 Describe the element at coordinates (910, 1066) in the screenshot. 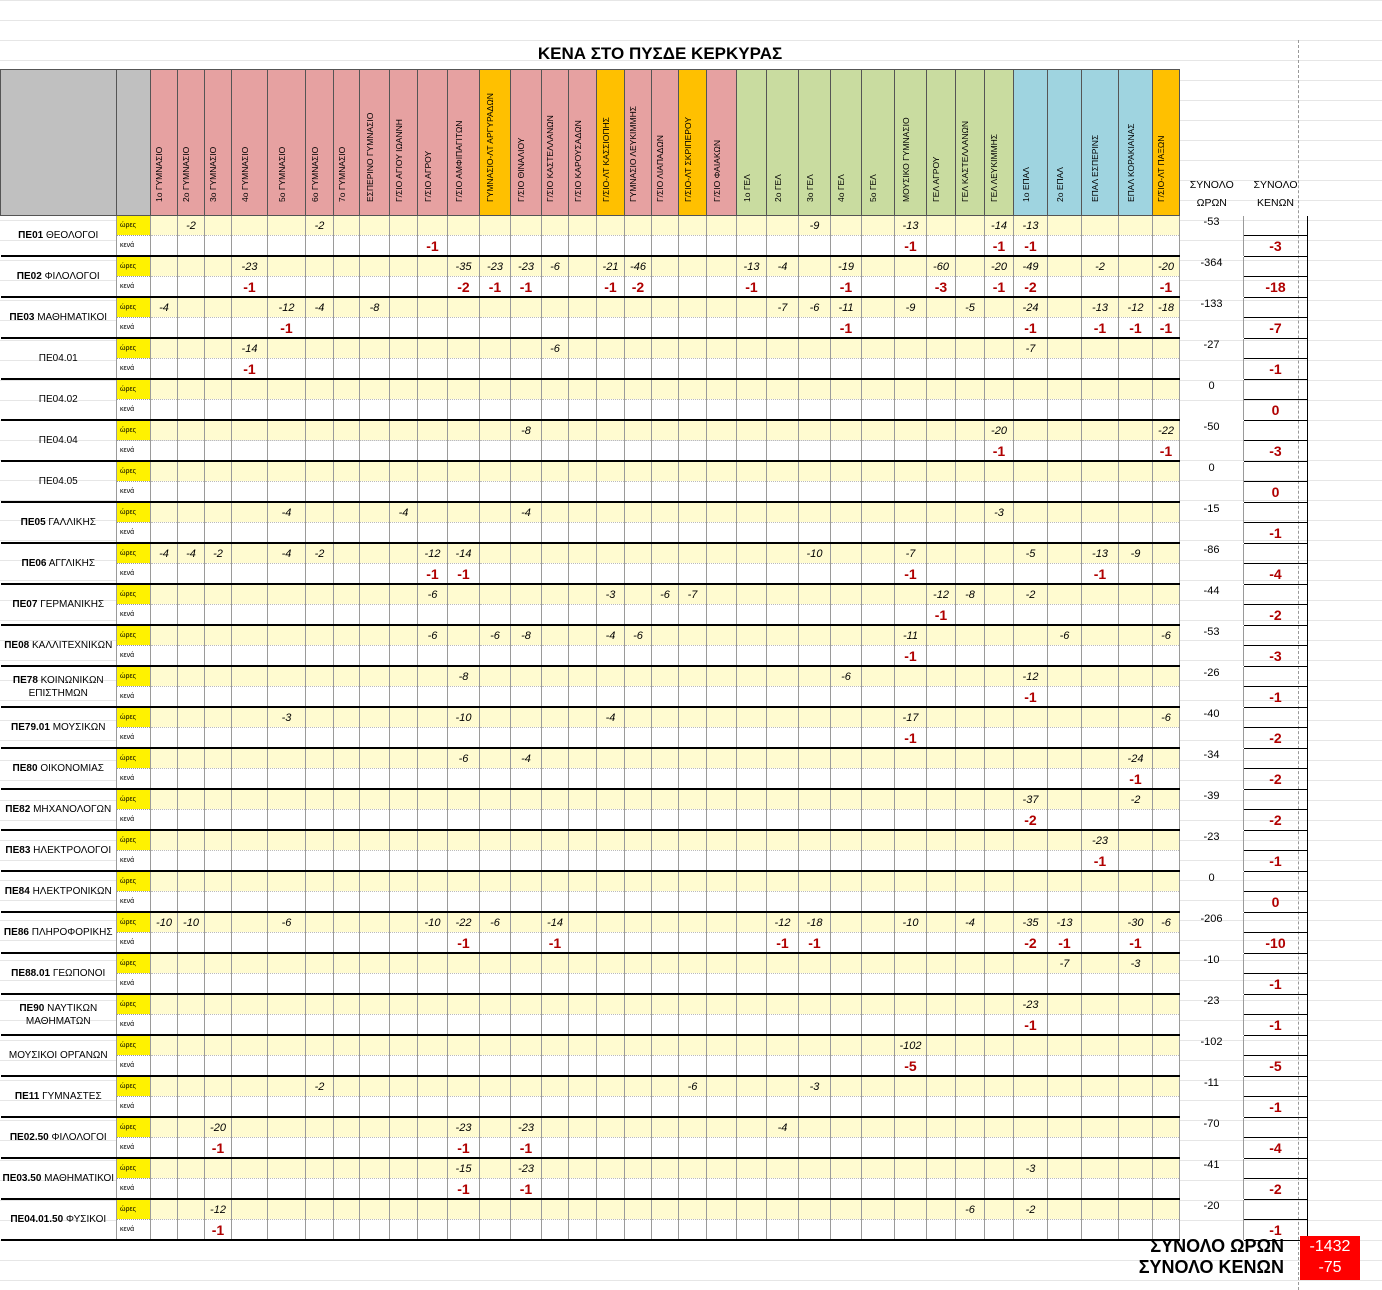

I see `gaps-cell: -5` at that location.